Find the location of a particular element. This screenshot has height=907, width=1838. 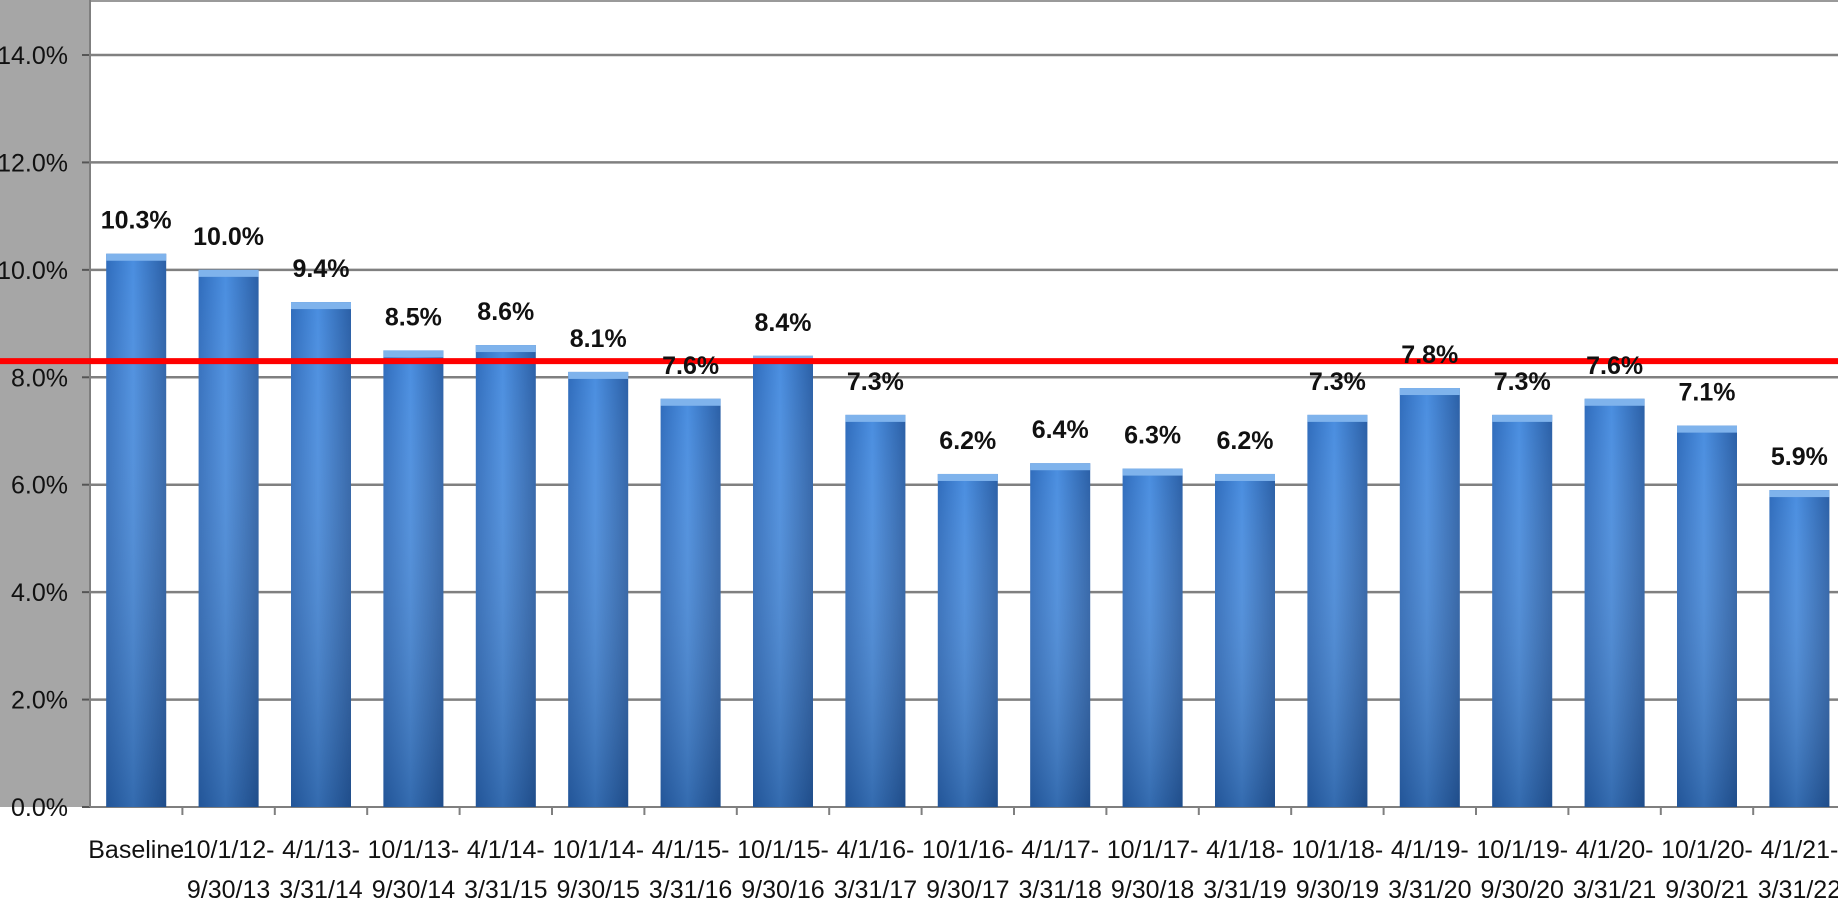

category-label: 4/1/17- is located at coordinates (1060, 850).